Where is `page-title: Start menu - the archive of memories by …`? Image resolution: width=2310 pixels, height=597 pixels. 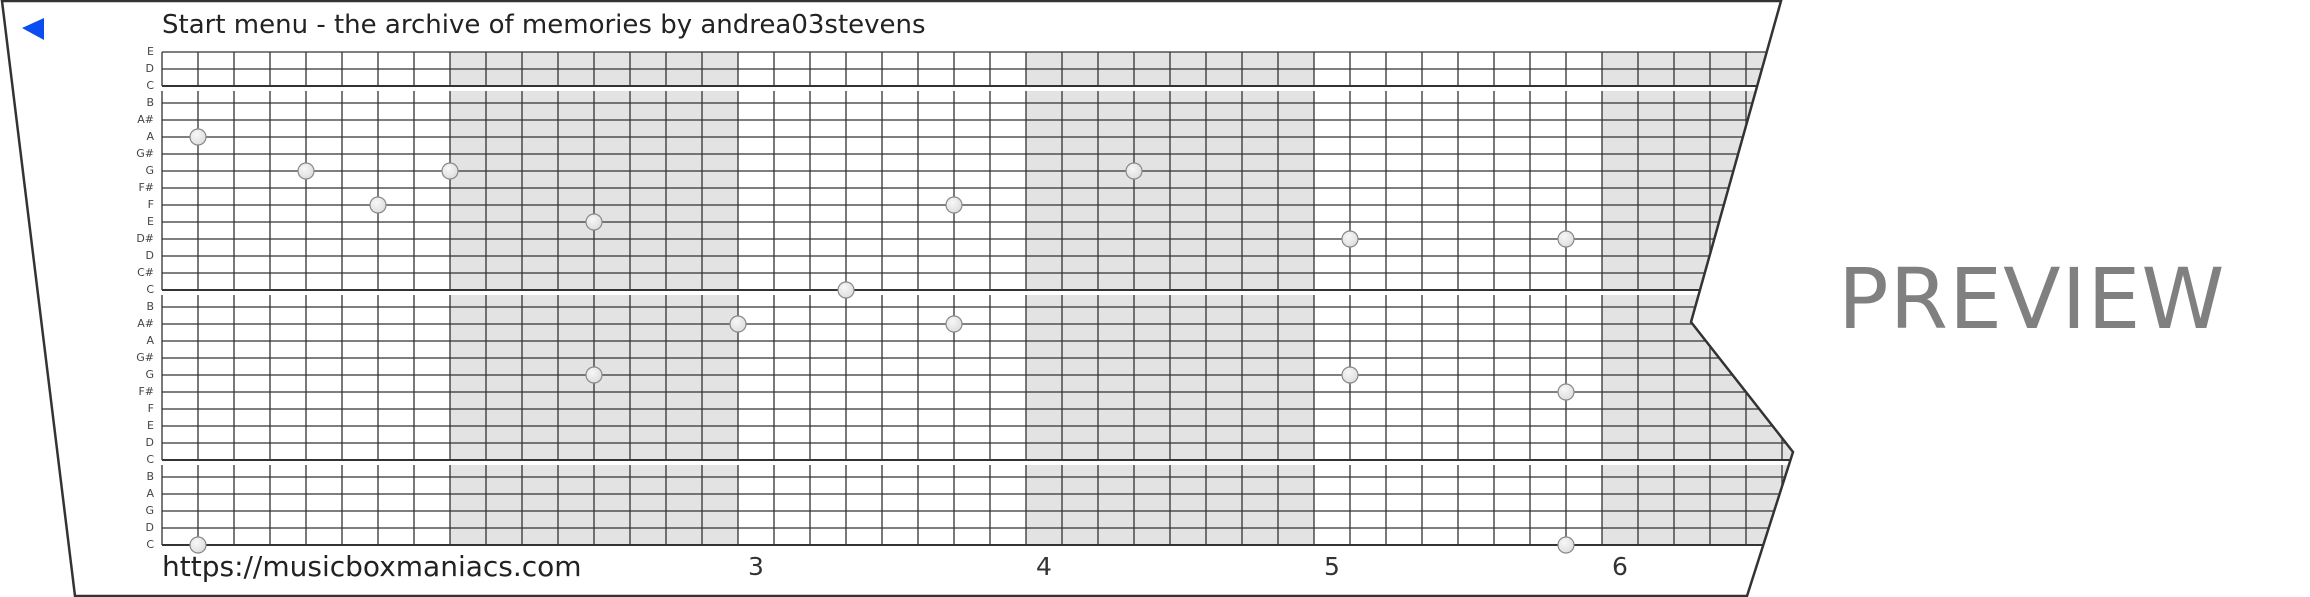
page-title: Start menu - the archive of memories by … is located at coordinates (544, 25).